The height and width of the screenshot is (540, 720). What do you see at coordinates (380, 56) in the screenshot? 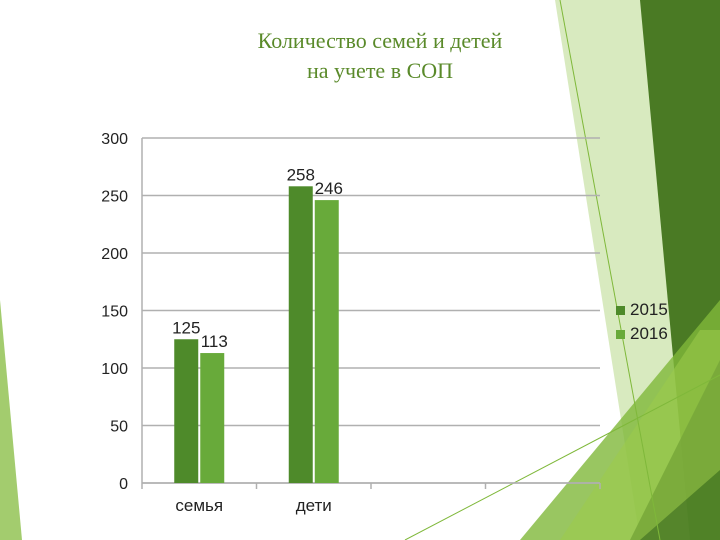
I see `chart-title: Количество семей и детей на учете в СОП` at bounding box center [380, 56].